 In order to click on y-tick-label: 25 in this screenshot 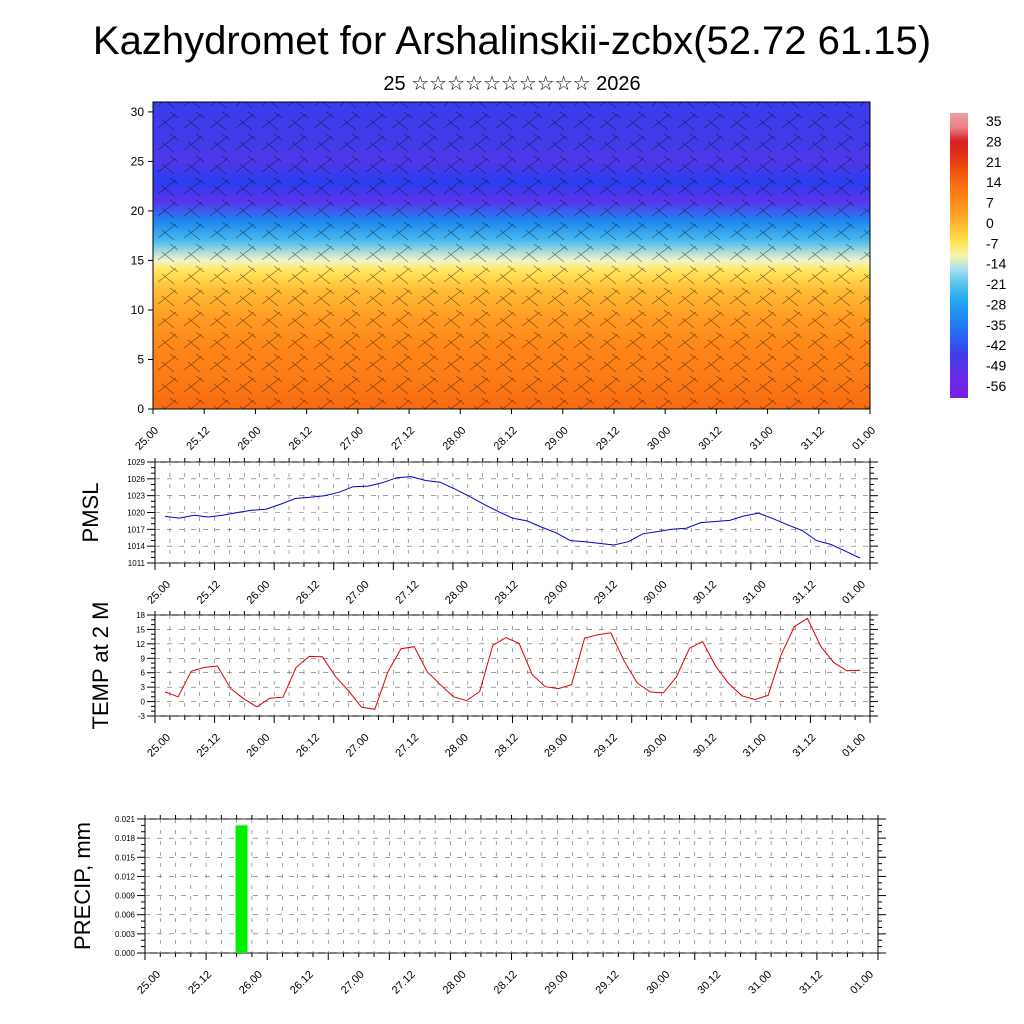, I will do `click(138, 161)`.